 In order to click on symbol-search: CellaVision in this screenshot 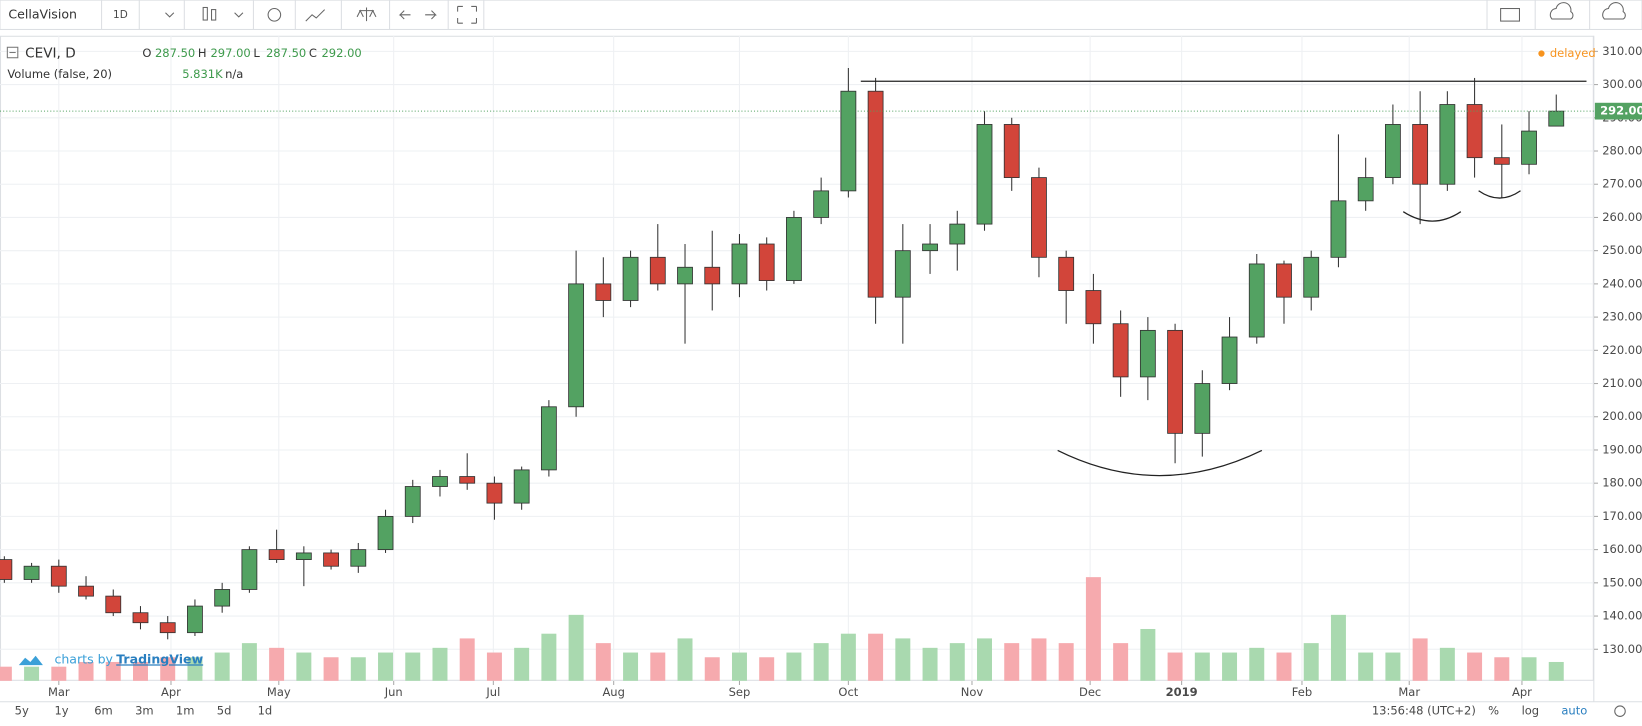, I will do `click(42, 13)`.